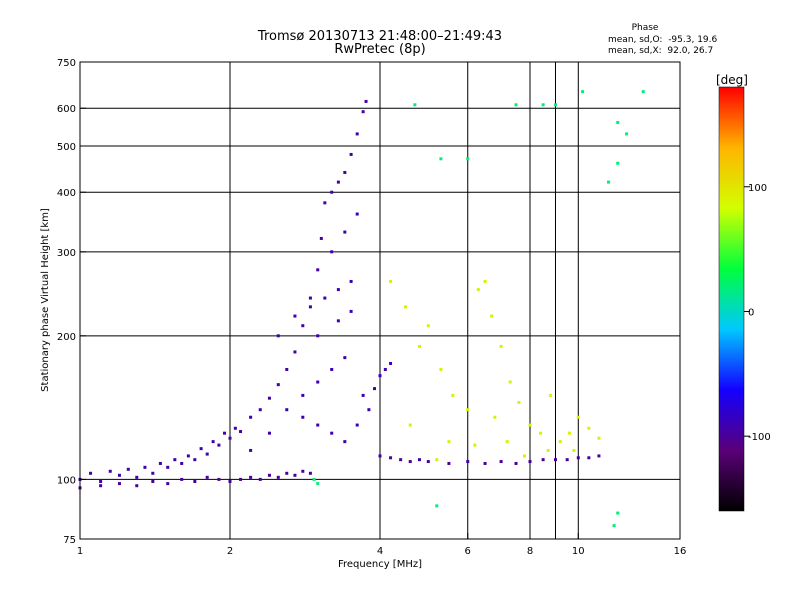 Image resolution: width=800 pixels, height=600 pixels. Describe the element at coordinates (660, 51) in the screenshot. I see `phase-stats-x-line: mean, sd,X: 92.0, 26.7` at that location.